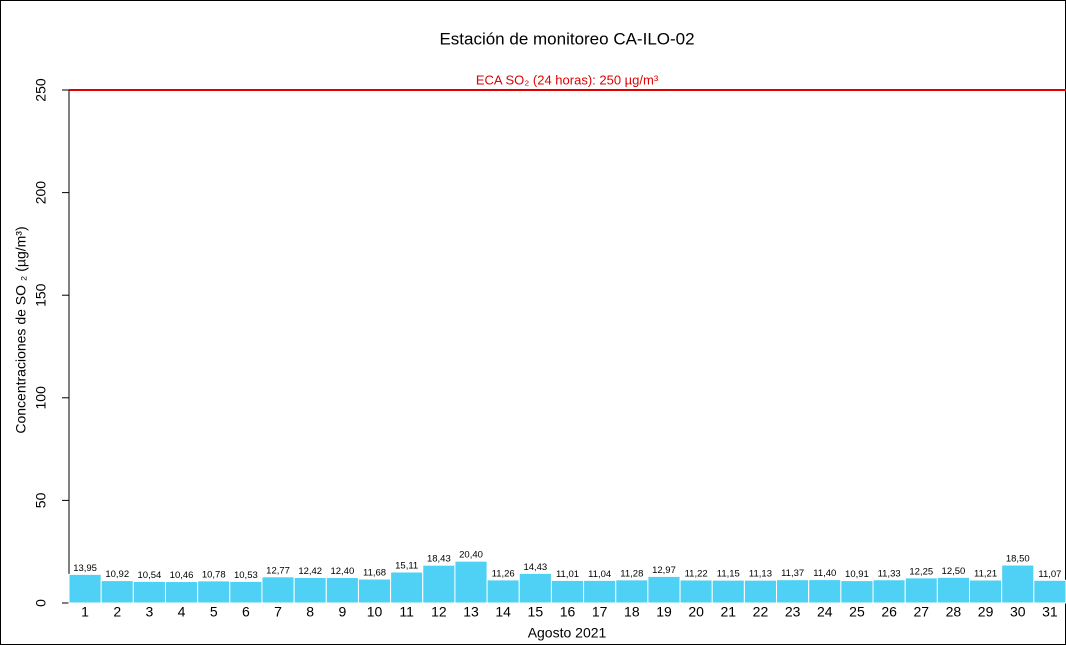  I want to click on value-label: 11,01, so click(567, 574).